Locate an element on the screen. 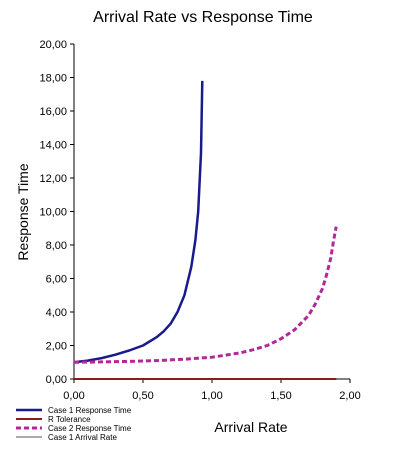  x-ticks: 0,00 0,50 1,00 1,50 2,00 is located at coordinates (212, 390).